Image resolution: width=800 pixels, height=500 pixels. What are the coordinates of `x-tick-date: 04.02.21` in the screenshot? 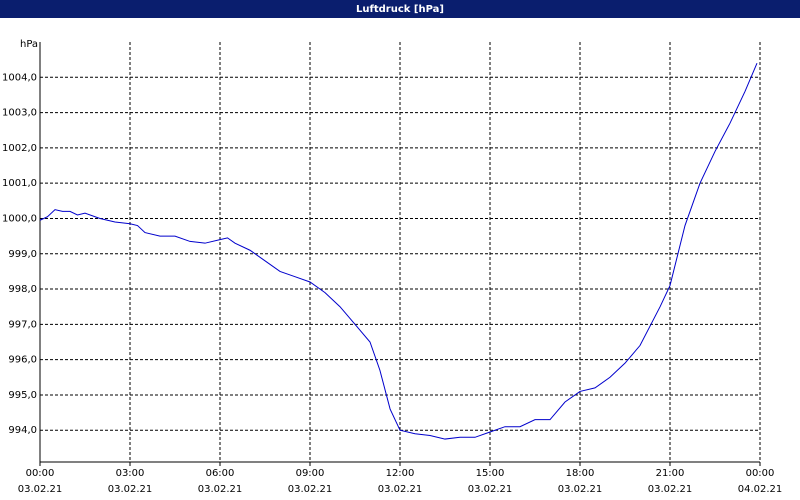 It's located at (760, 489).